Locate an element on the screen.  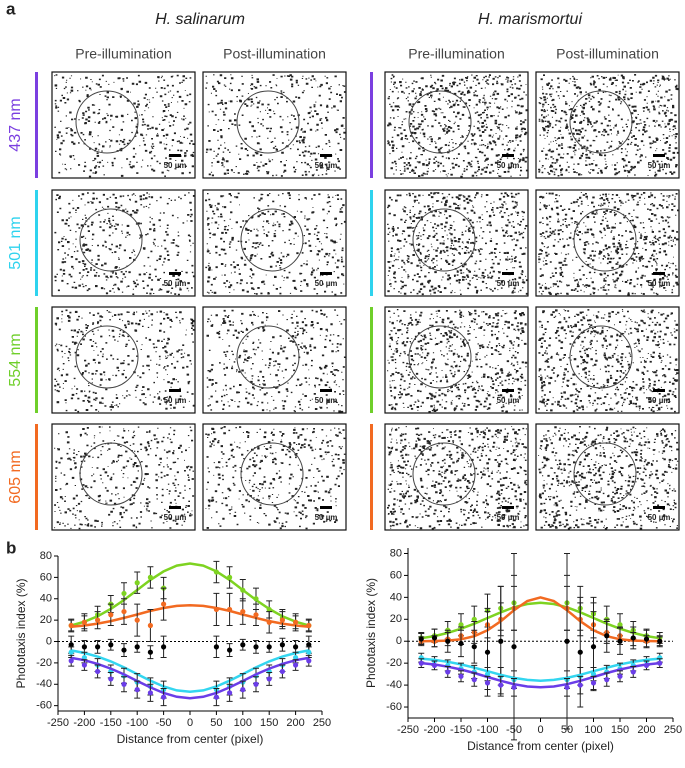
x-tick-label: 200 is located at coordinates (295, 723).